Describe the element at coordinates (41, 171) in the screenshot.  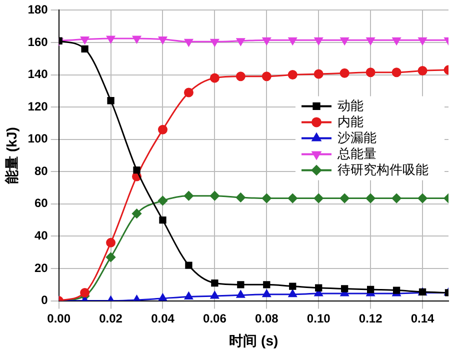
I see `y-tick-label: 80` at that location.